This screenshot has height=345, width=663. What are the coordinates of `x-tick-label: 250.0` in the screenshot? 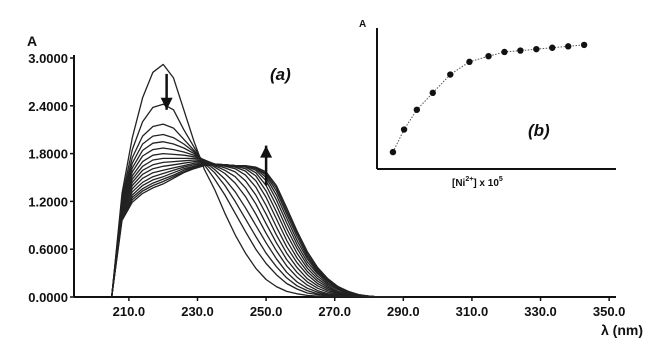 It's located at (266, 311).